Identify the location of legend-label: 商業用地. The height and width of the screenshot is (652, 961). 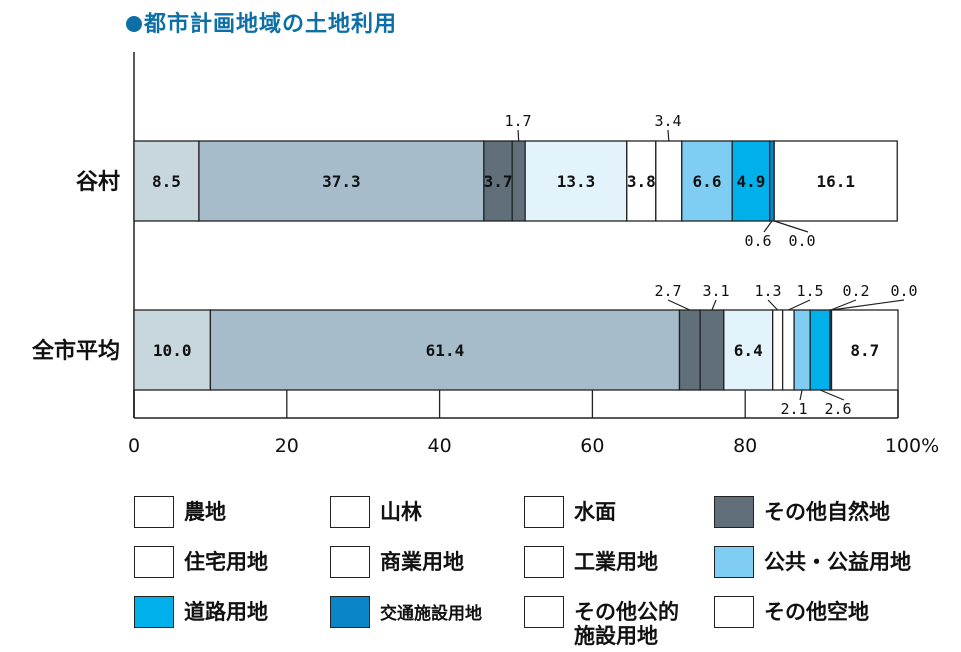
(422, 562).